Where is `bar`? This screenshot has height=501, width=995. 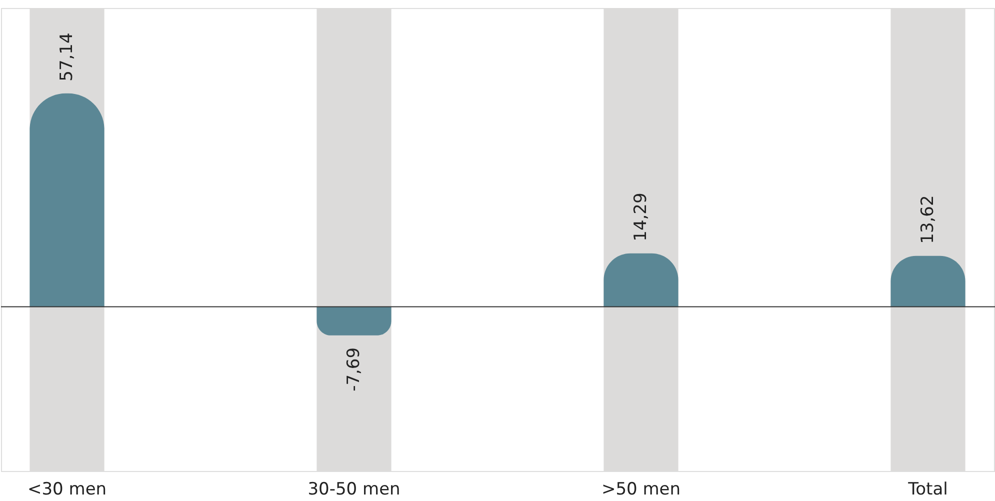 bar is located at coordinates (354, 321).